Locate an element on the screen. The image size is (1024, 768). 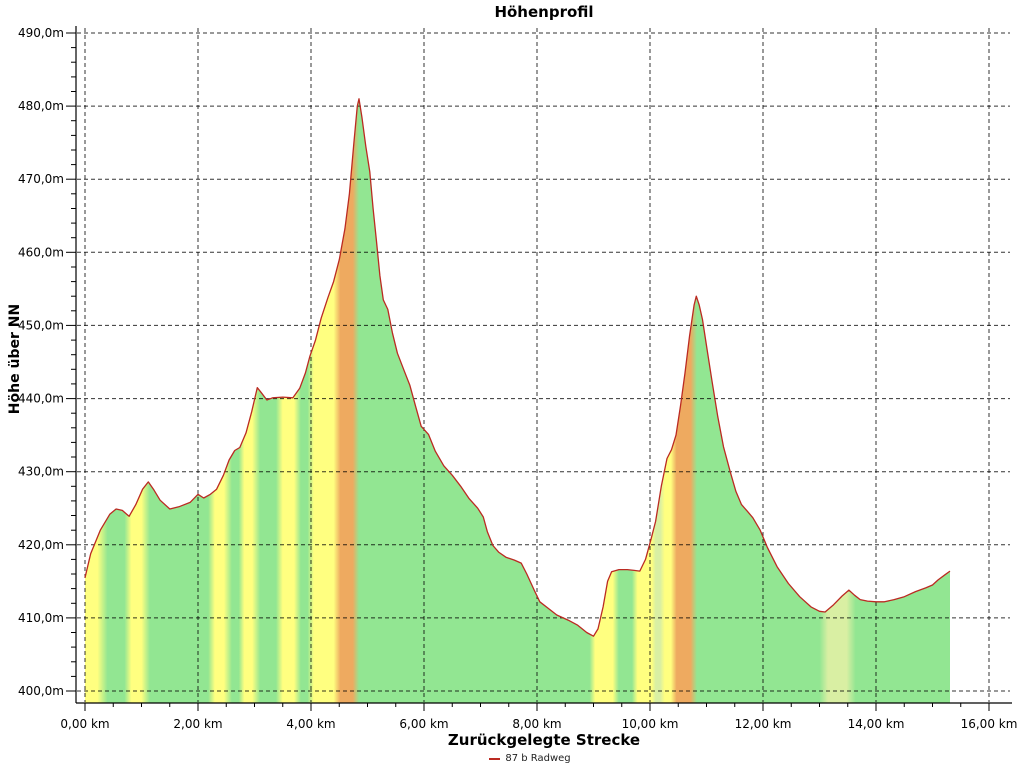
y-tick-label: 440,0m is located at coordinates (41, 399).